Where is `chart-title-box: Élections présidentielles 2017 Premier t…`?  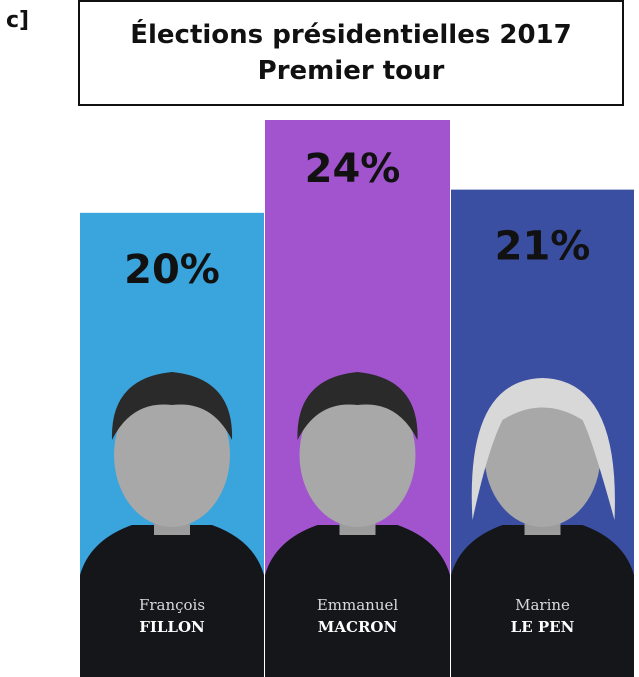 chart-title-box: Élections présidentielles 2017 Premier t… is located at coordinates (351, 53).